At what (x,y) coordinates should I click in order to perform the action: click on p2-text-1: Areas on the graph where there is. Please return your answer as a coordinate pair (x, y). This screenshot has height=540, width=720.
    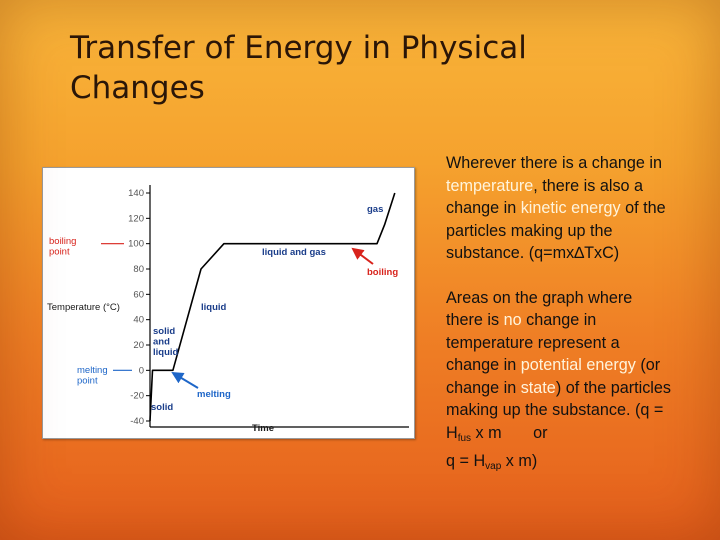
    Looking at the image, I should click on (539, 309).